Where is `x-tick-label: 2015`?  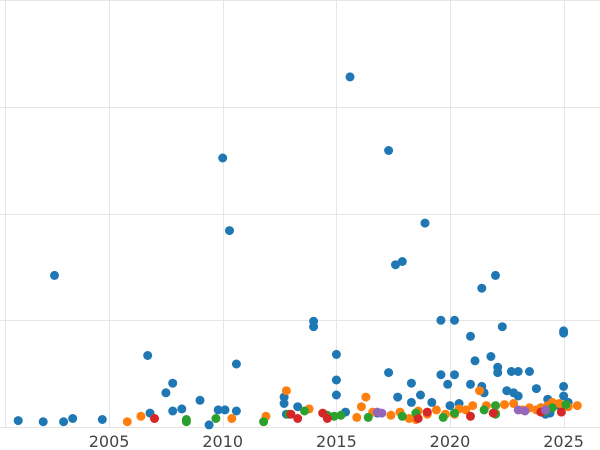 x-tick-label: 2015 is located at coordinates (336, 441).